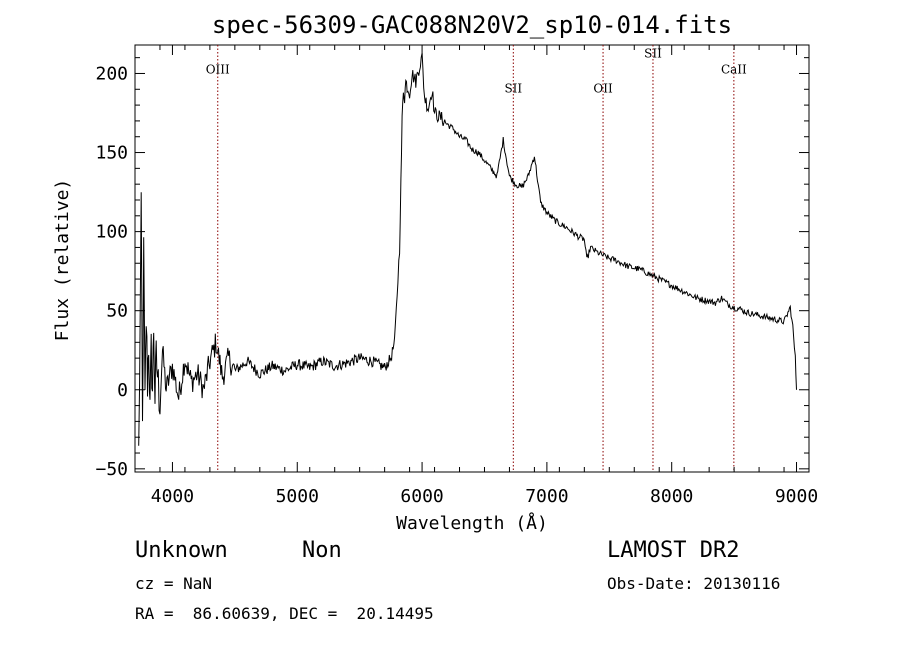 The width and height of the screenshot is (900, 649). Describe the element at coordinates (546, 496) in the screenshot. I see `x-tick-label: 7000` at that location.